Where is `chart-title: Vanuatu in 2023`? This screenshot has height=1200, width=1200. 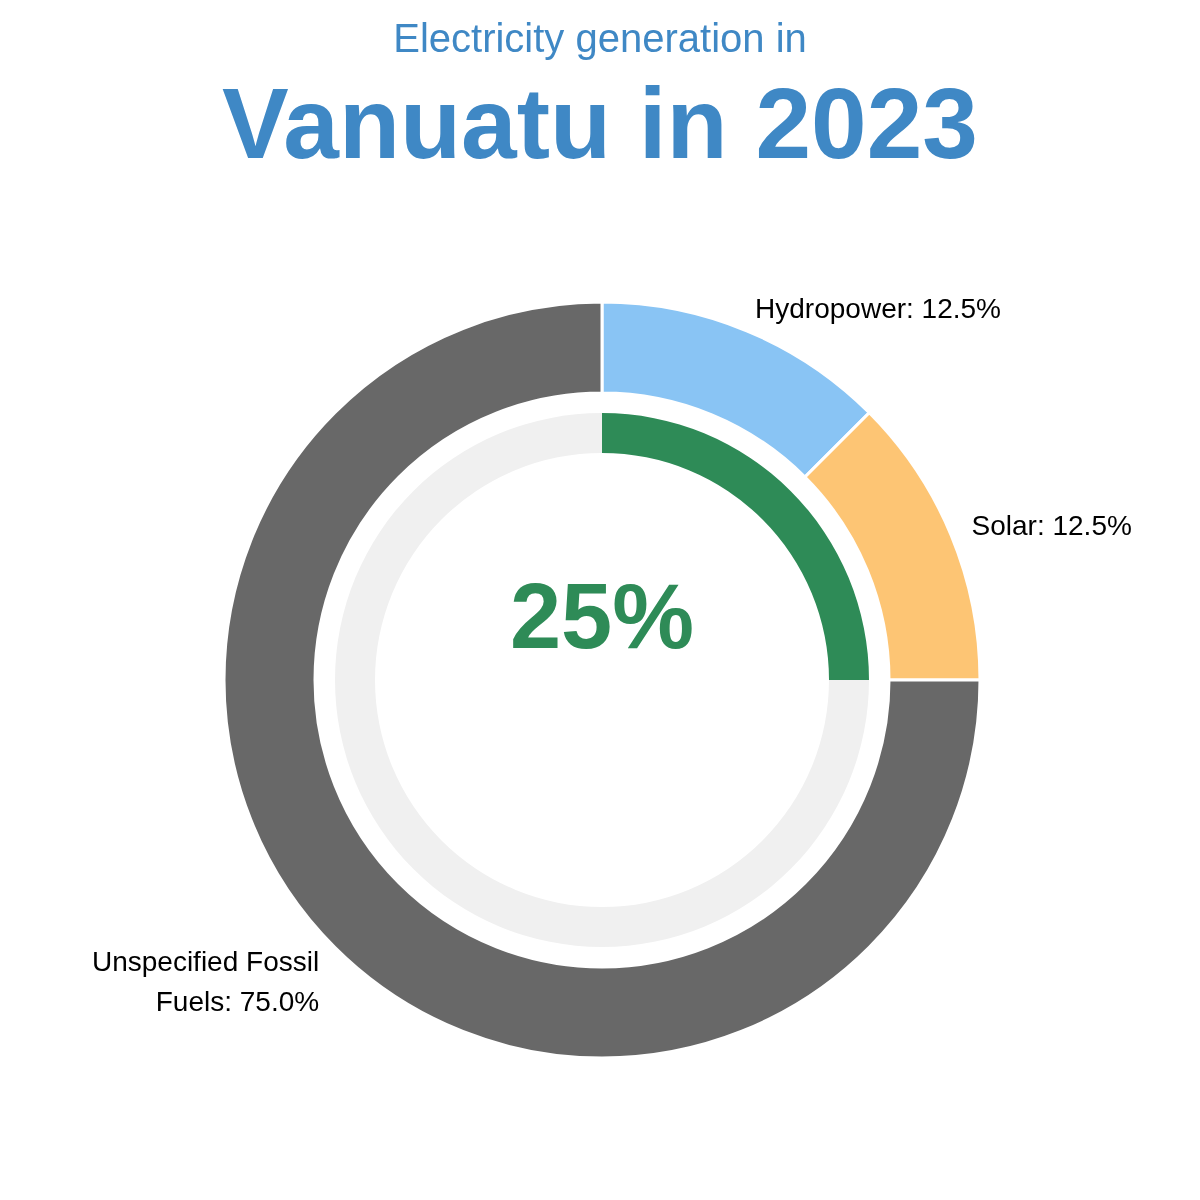
chart-title: Vanuatu in 2023 is located at coordinates (600, 123).